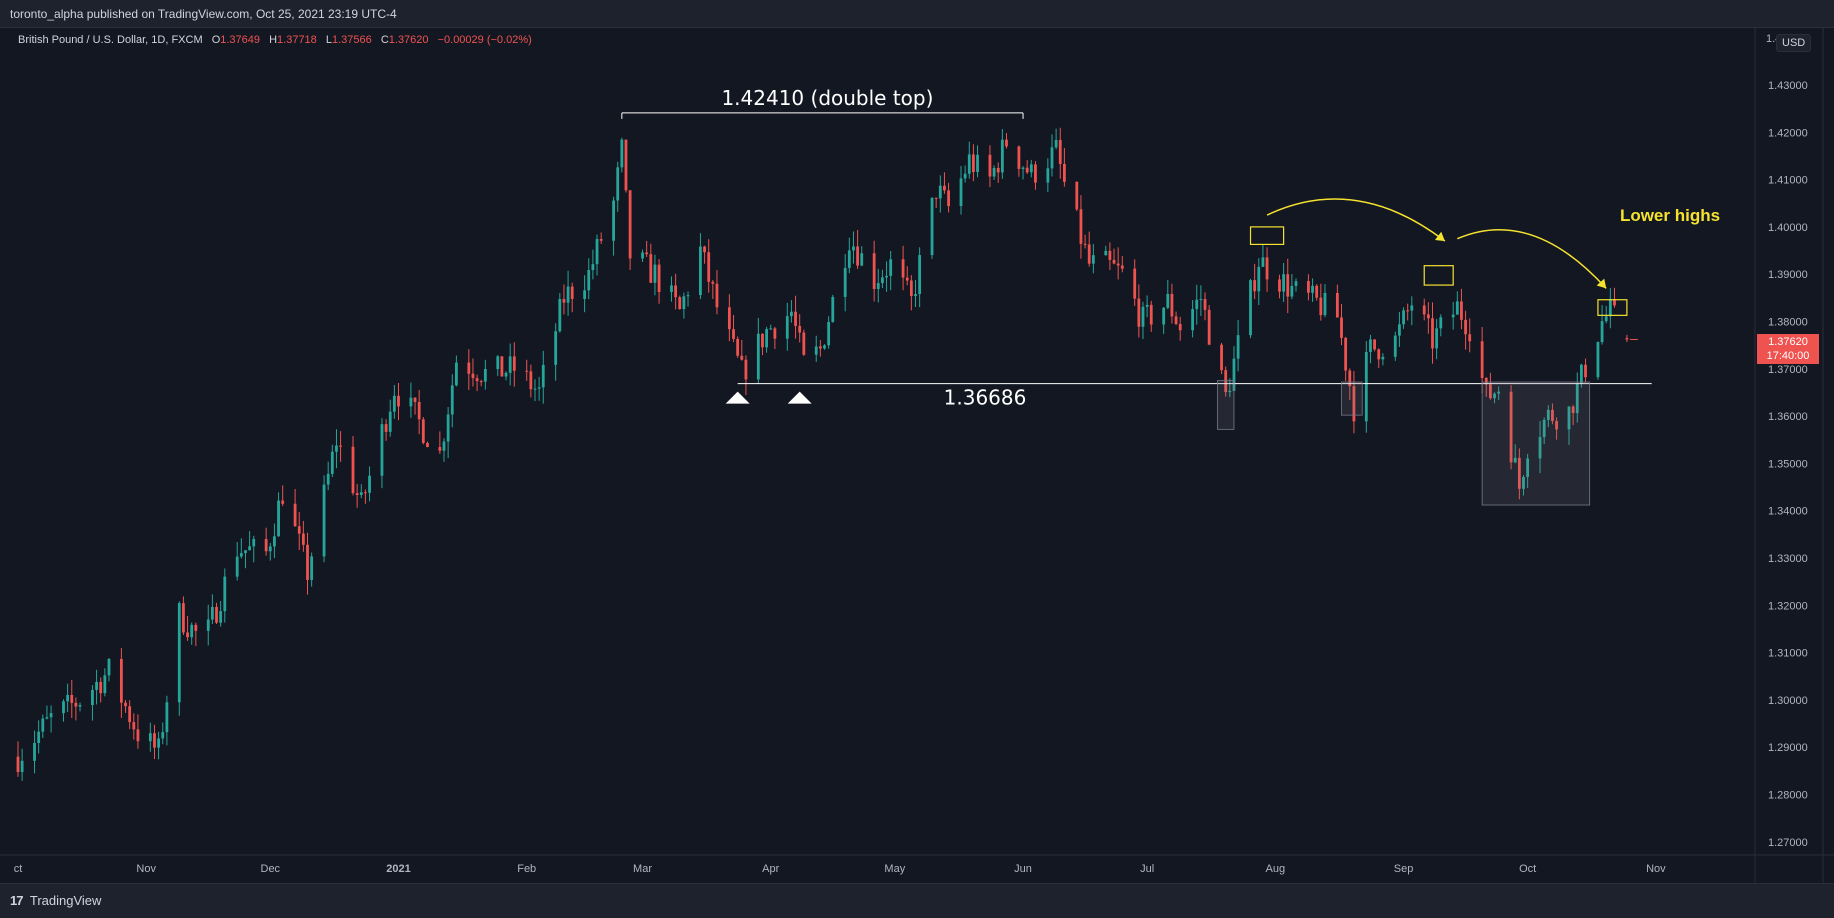 Image resolution: width=1834 pixels, height=918 pixels. What do you see at coordinates (1794, 43) in the screenshot?
I see `currency-badge: USD` at bounding box center [1794, 43].